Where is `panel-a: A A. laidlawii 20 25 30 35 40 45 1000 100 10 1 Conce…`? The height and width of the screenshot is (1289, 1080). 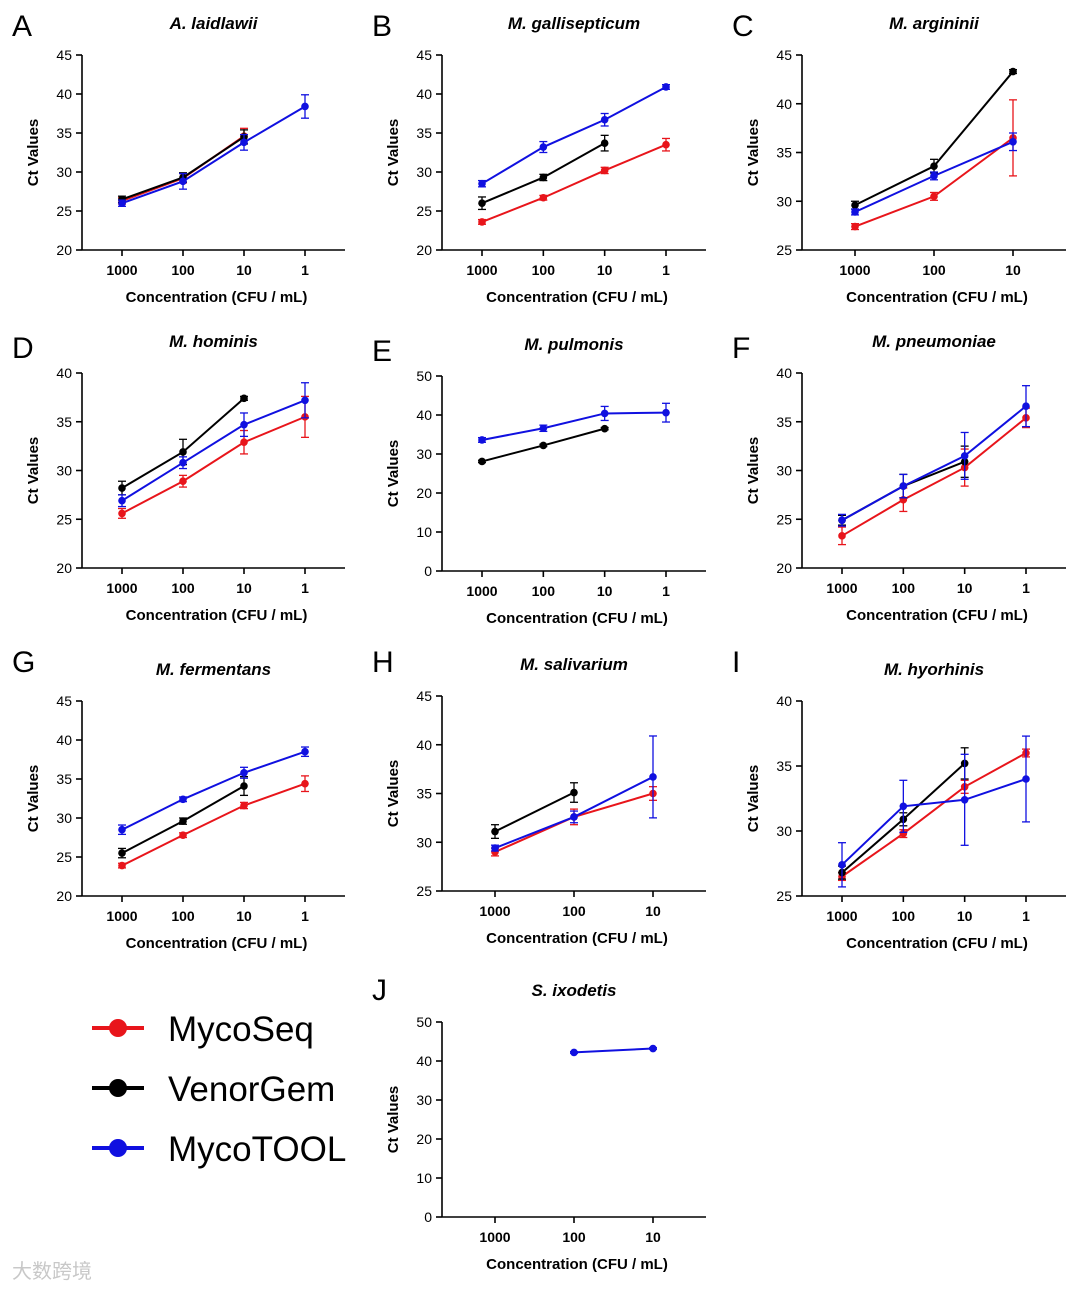 panel-a: A A. laidlawii 20 25 30 35 40 45 1000 100 10 1 Conce… is located at coordinates (178, 158).